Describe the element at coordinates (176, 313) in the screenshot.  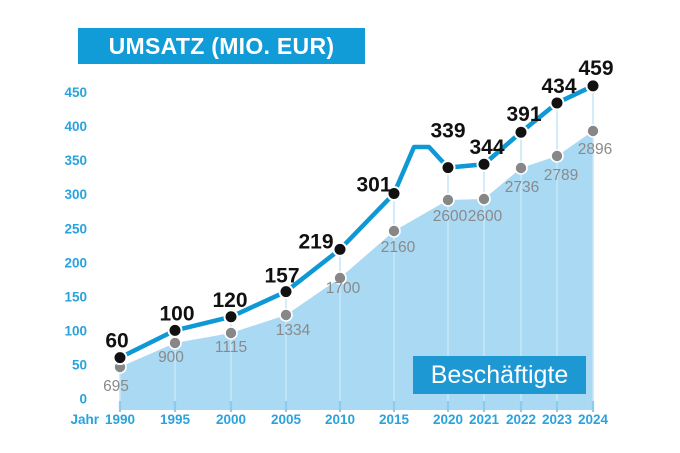
I see `revenue-value-label: 100` at that location.